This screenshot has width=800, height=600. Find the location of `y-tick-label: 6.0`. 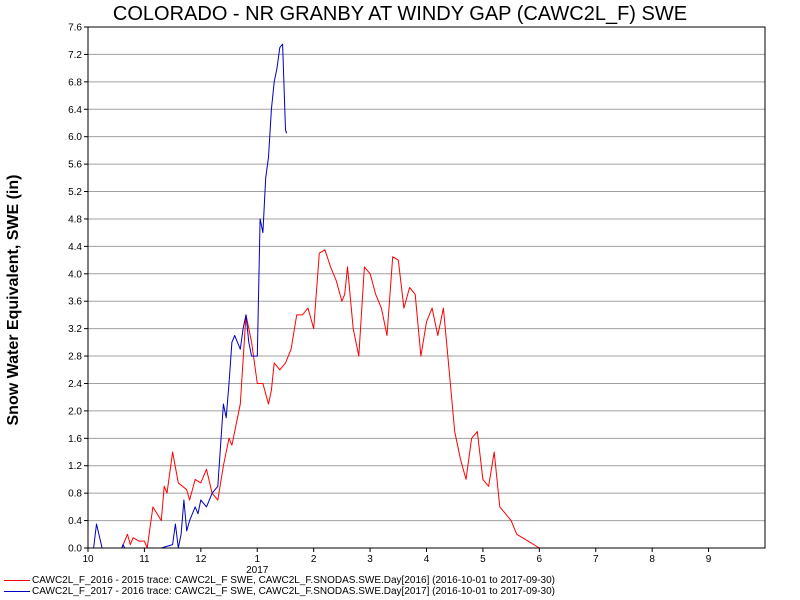

y-tick-label: 6.0 is located at coordinates (75, 137).